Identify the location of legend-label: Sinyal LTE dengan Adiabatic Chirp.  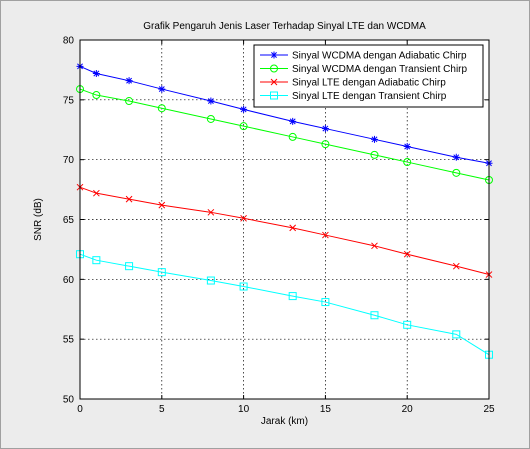
(369, 83).